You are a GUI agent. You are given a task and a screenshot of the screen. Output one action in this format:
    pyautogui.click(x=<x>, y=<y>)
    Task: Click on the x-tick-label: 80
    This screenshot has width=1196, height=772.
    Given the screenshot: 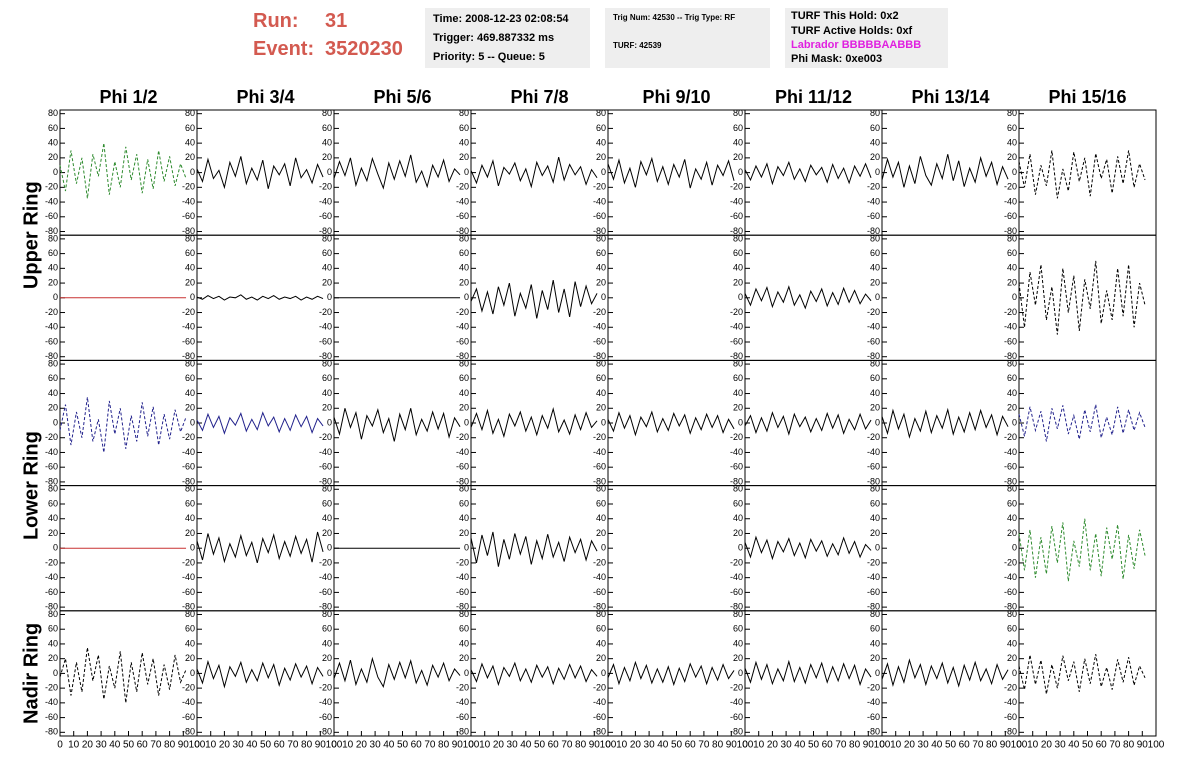 What is the action you would take?
    pyautogui.click(x=855, y=745)
    